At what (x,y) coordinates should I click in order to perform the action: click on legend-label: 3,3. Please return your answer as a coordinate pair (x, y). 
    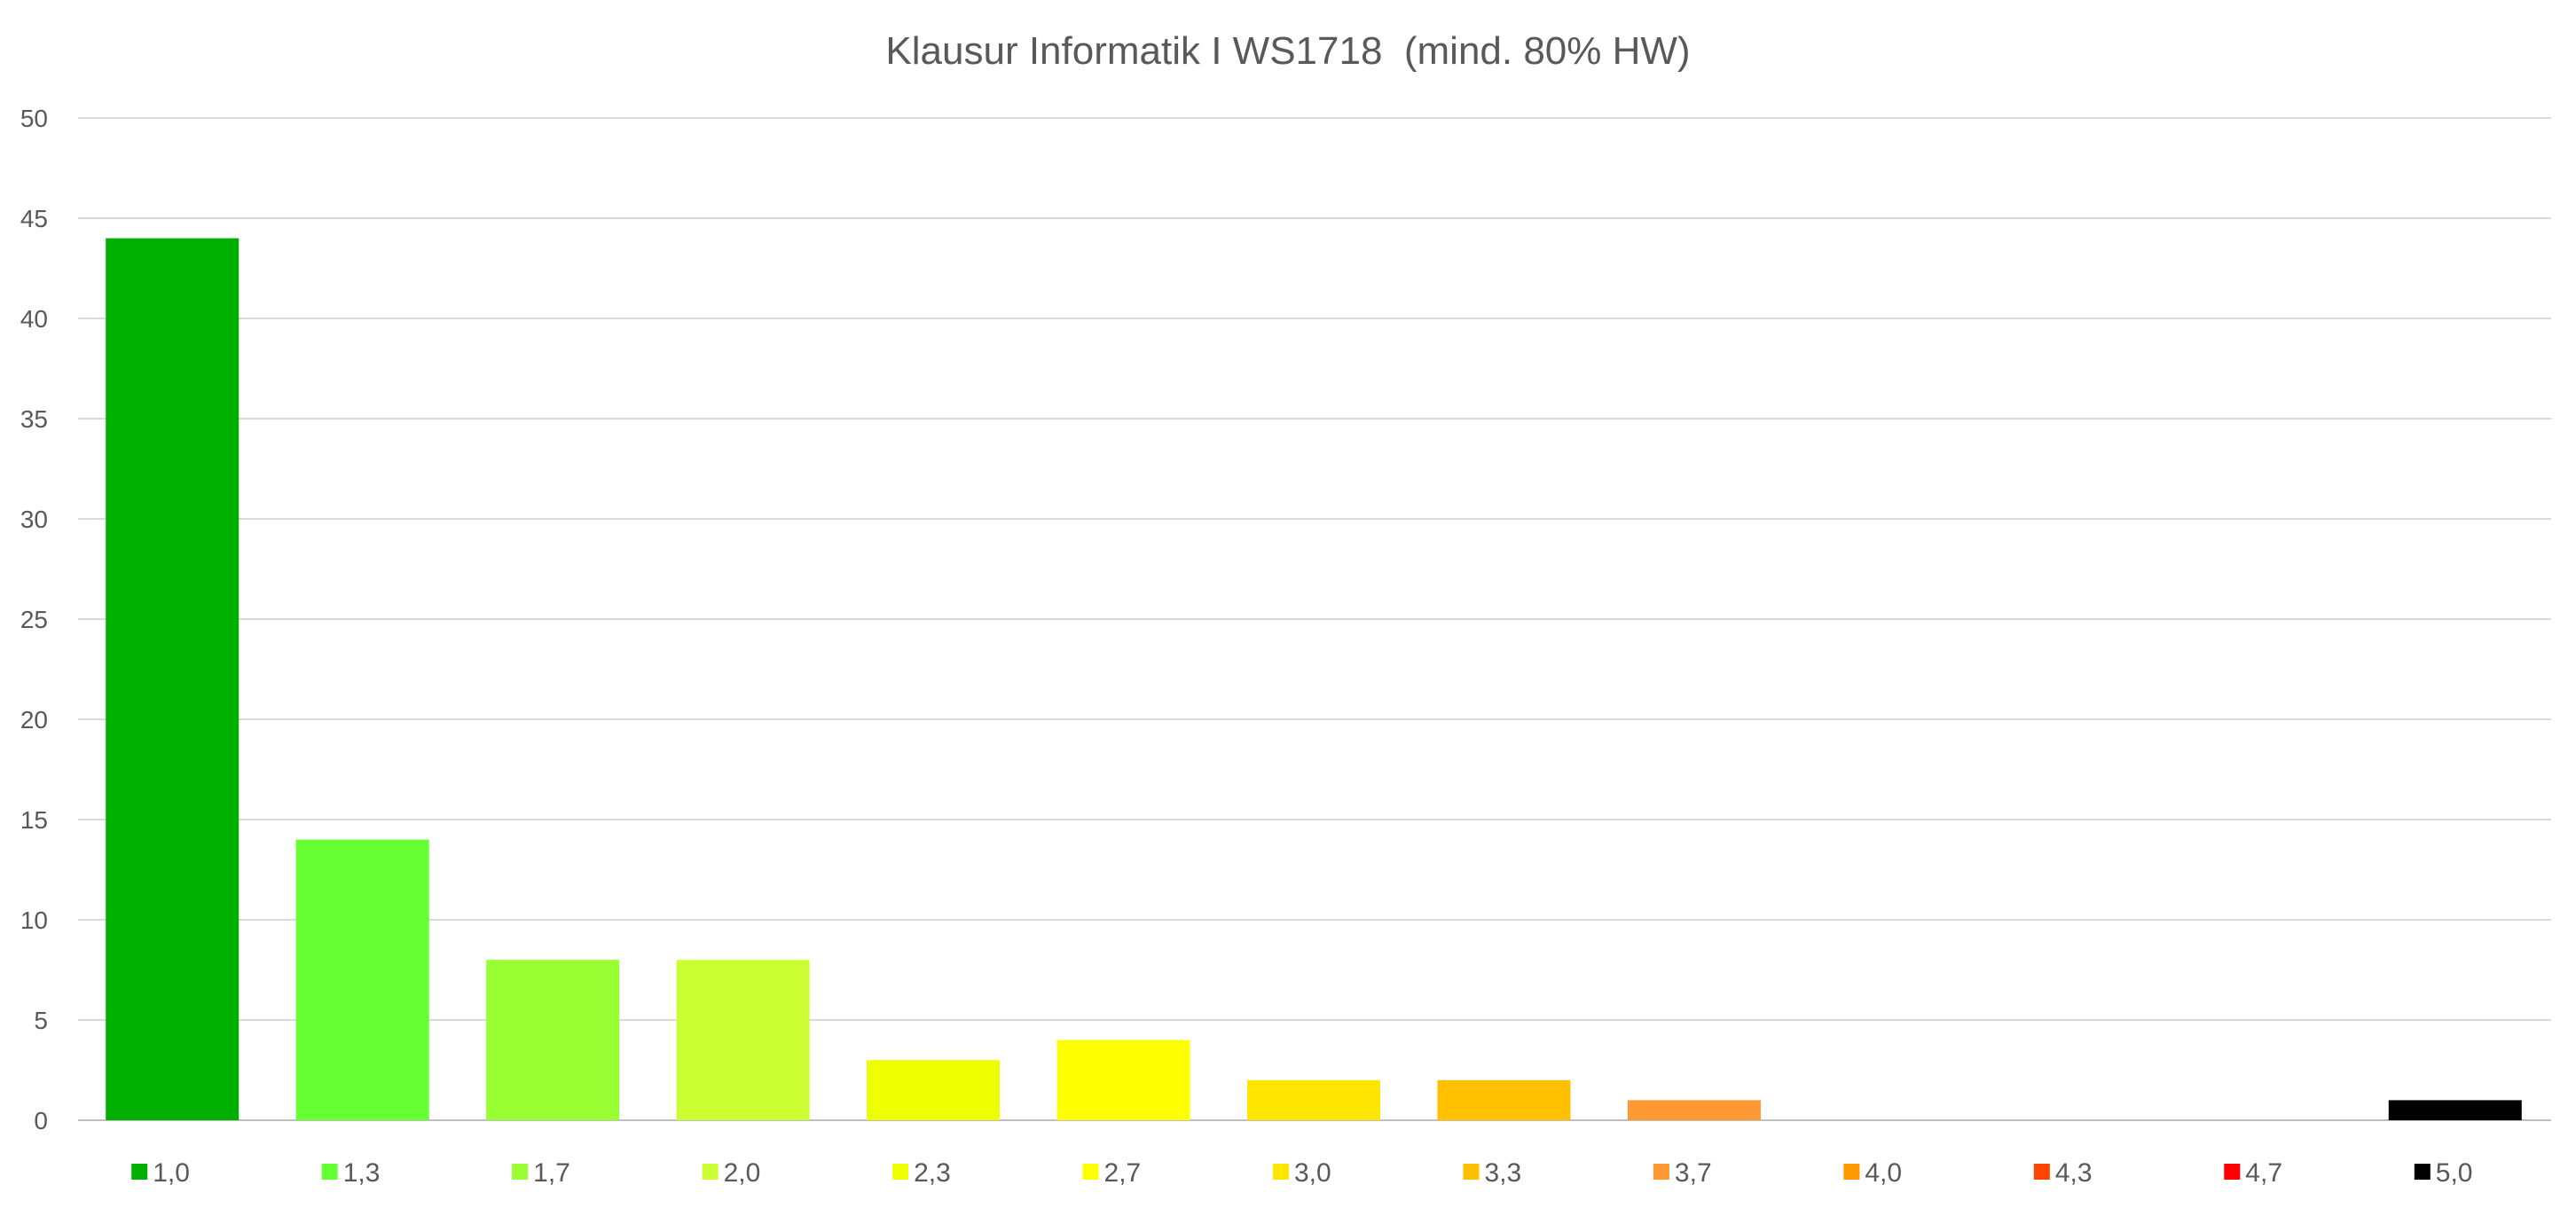
    Looking at the image, I should click on (1502, 1173).